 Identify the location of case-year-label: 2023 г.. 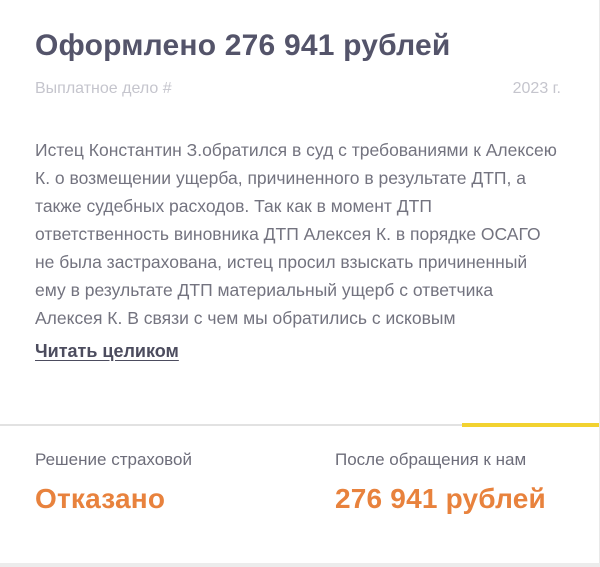
(536, 88).